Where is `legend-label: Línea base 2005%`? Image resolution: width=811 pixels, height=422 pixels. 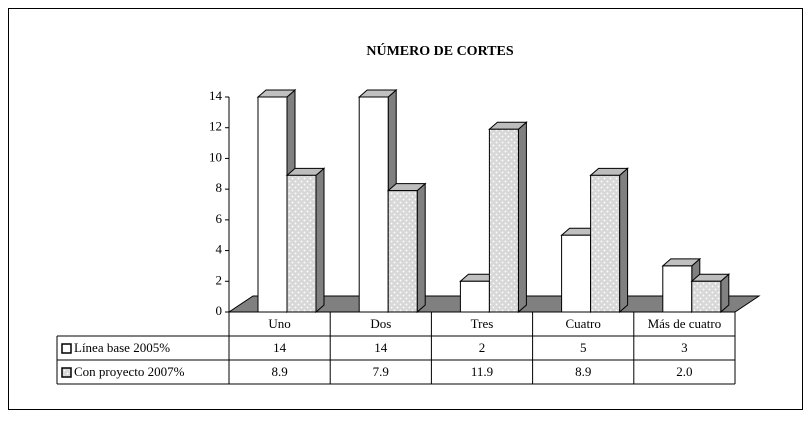 legend-label: Línea base 2005% is located at coordinates (122, 347).